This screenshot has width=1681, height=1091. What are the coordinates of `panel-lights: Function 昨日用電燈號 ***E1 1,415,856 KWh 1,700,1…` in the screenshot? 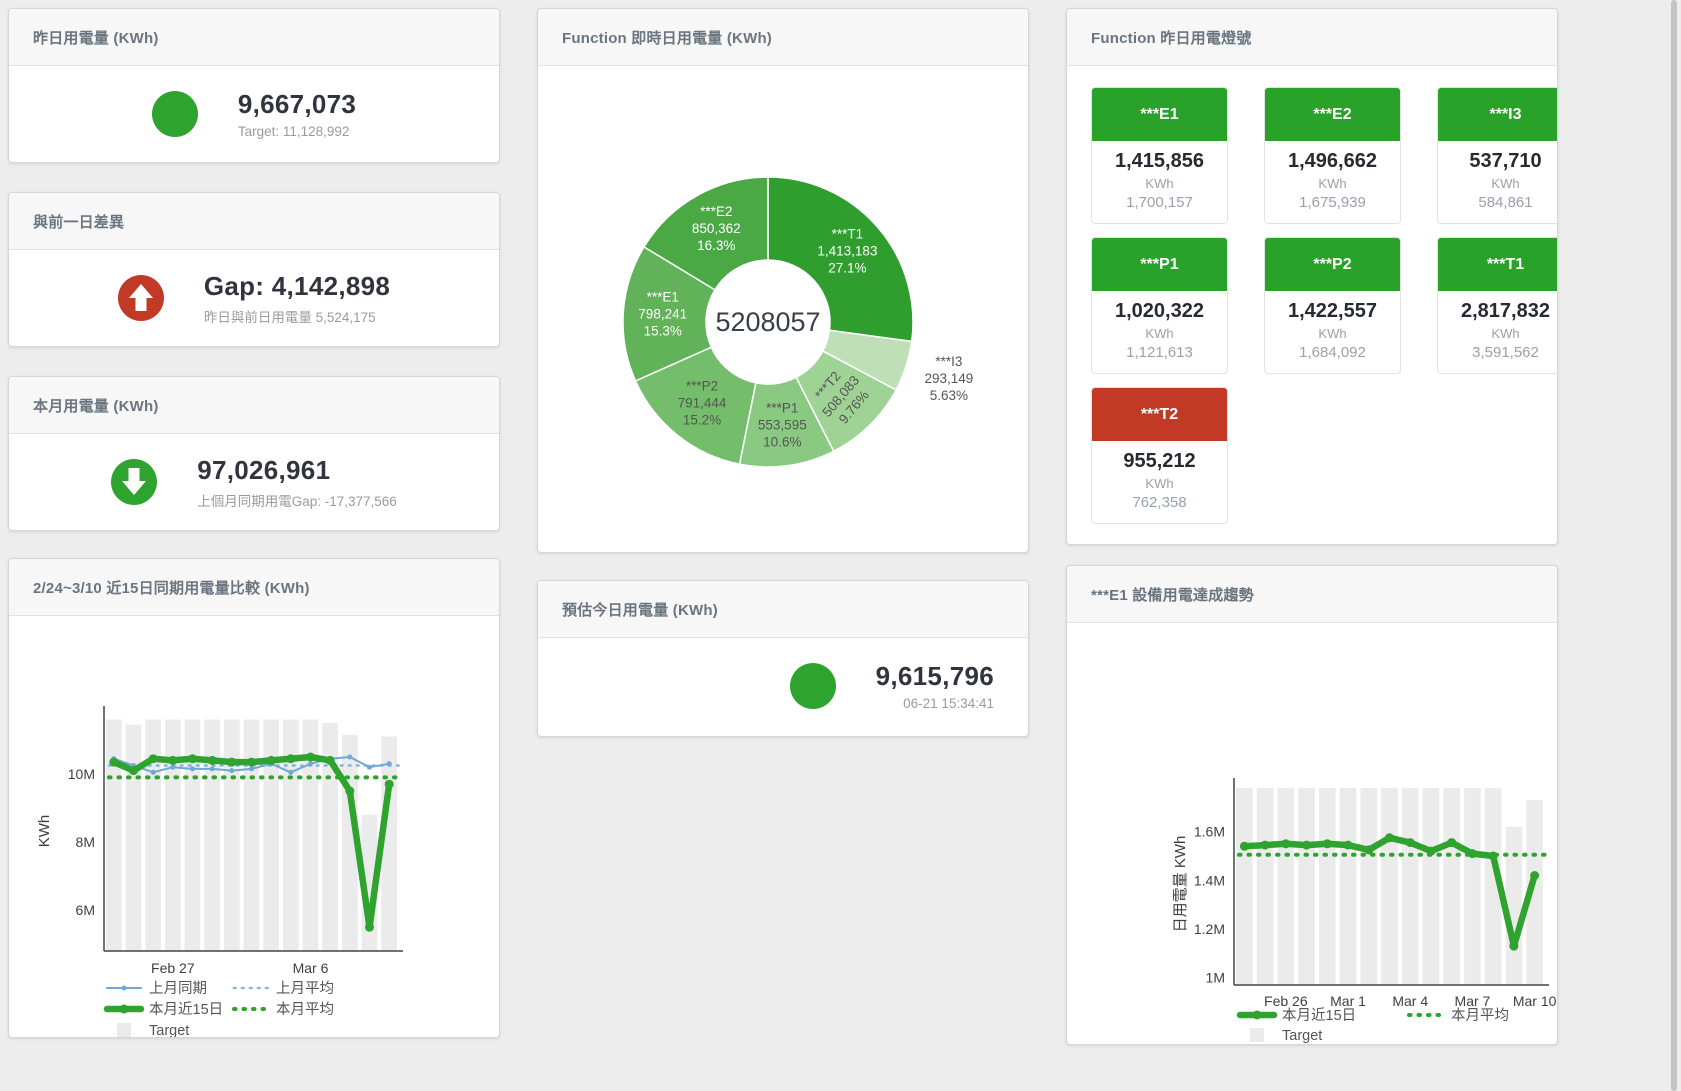 It's located at (1312, 276).